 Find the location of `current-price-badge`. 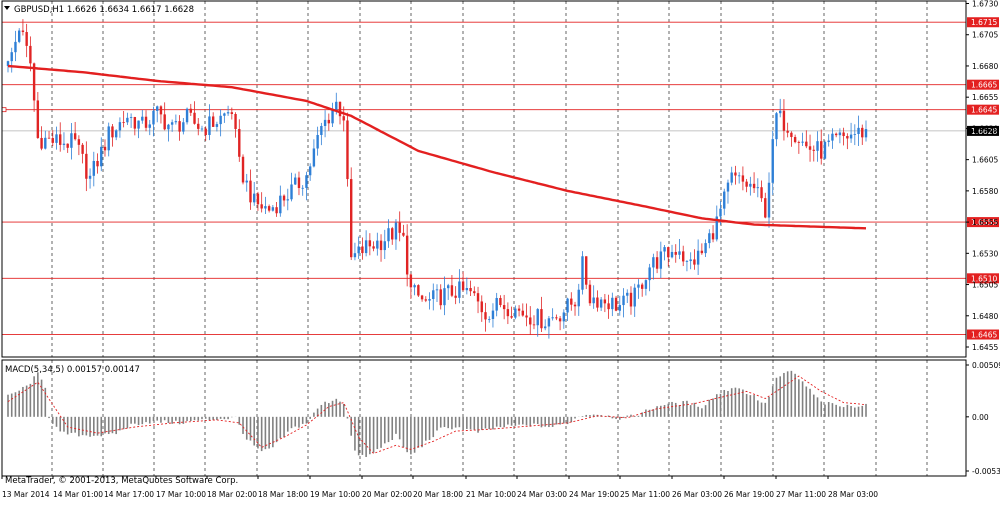

current-price-badge is located at coordinates (983, 130).